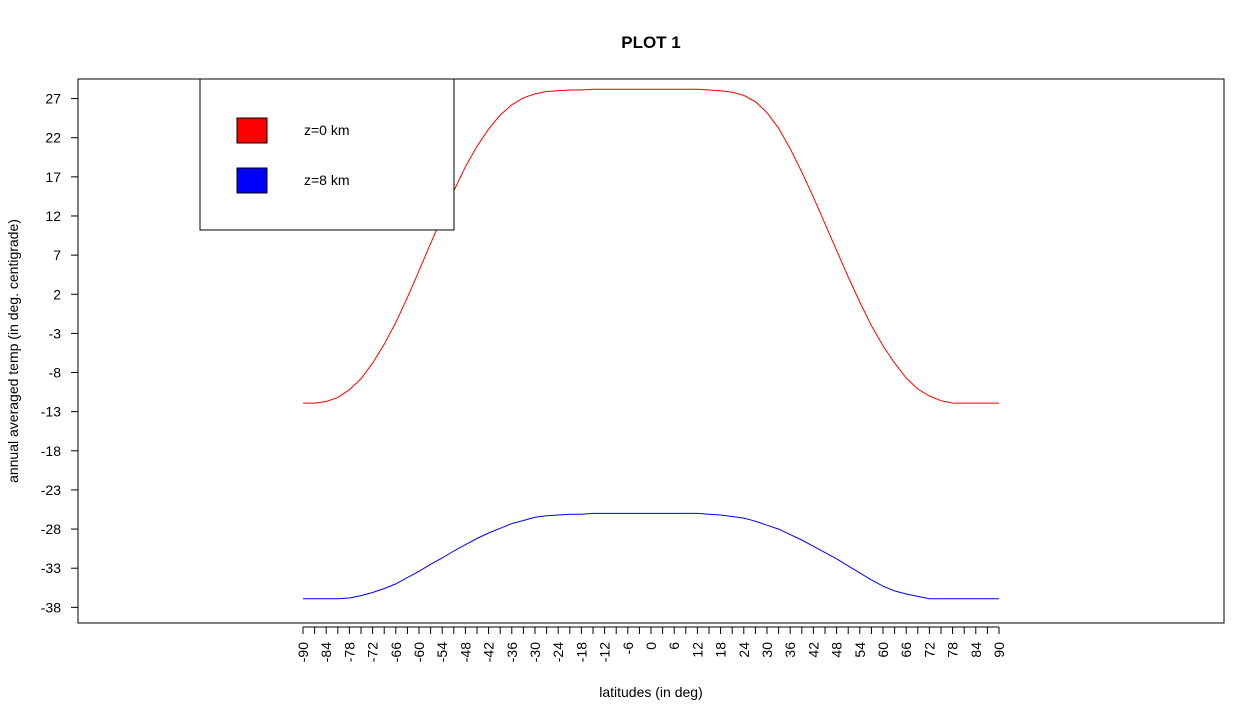 This screenshot has width=1247, height=710. Describe the element at coordinates (53, 99) in the screenshot. I see `y-tick-label: 27` at that location.